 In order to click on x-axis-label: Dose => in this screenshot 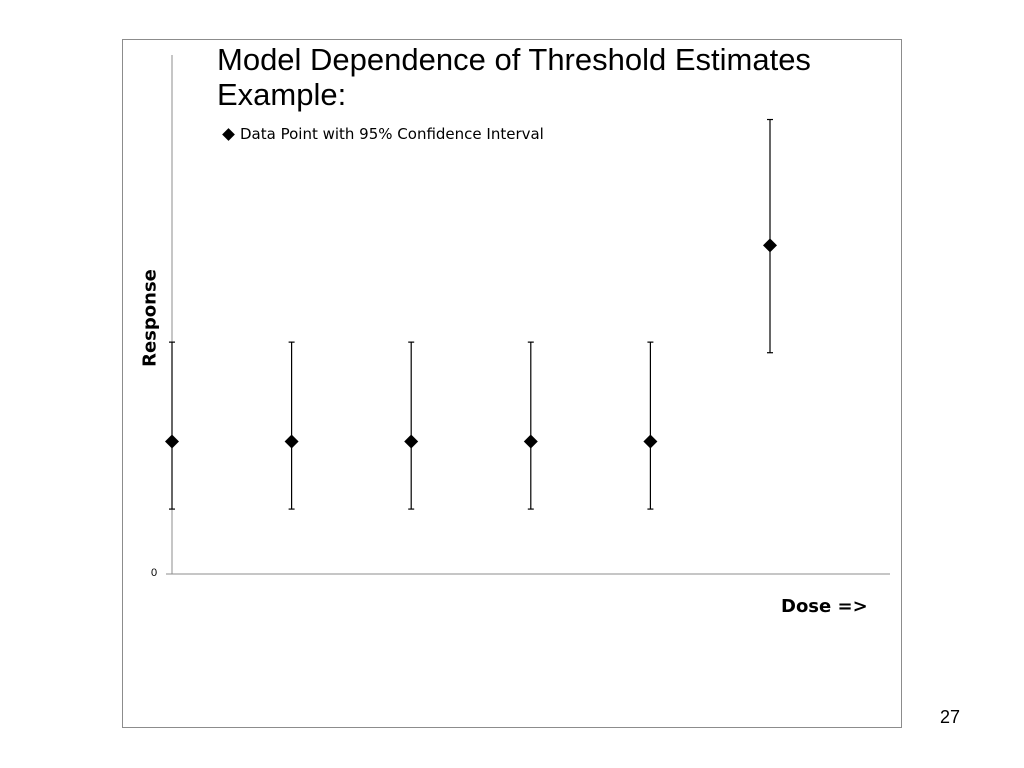, I will do `click(824, 606)`.